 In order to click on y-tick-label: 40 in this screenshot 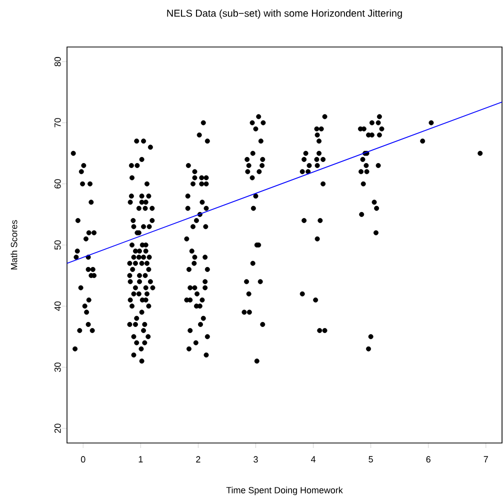, I will do `click(57, 306)`.